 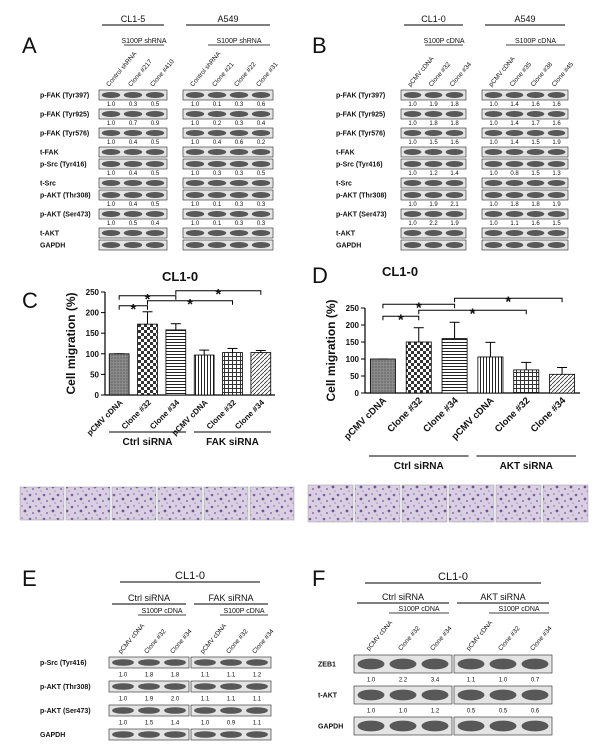 I want to click on ratio: 1.4, so click(x=514, y=143).